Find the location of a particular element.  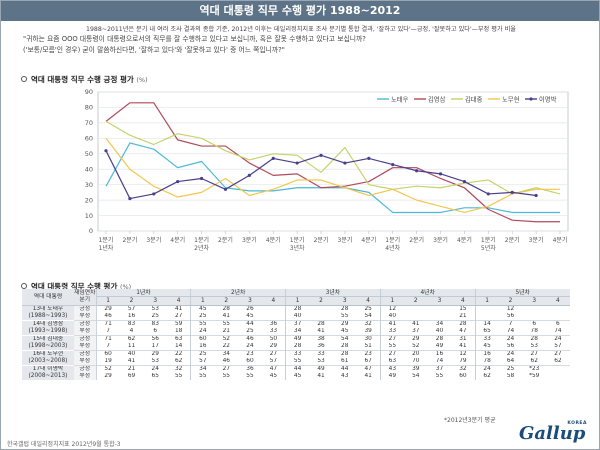

table-header-year: 5년차 is located at coordinates (522, 293).